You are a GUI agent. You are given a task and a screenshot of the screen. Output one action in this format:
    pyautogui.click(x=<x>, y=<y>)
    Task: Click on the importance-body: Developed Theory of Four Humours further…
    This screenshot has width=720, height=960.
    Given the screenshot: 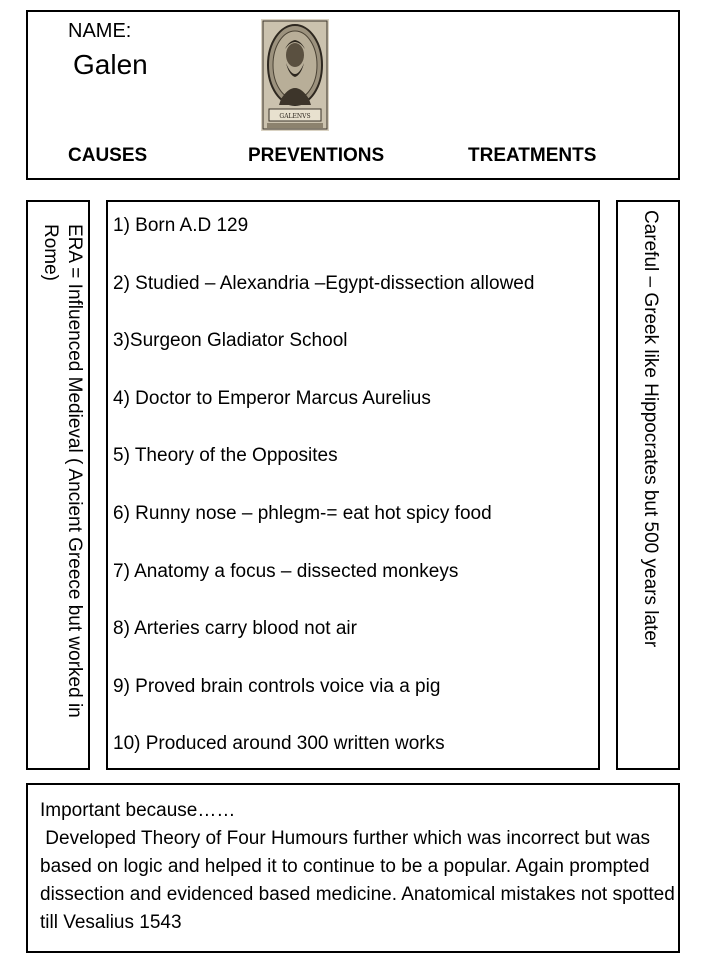 What is the action you would take?
    pyautogui.click(x=360, y=880)
    